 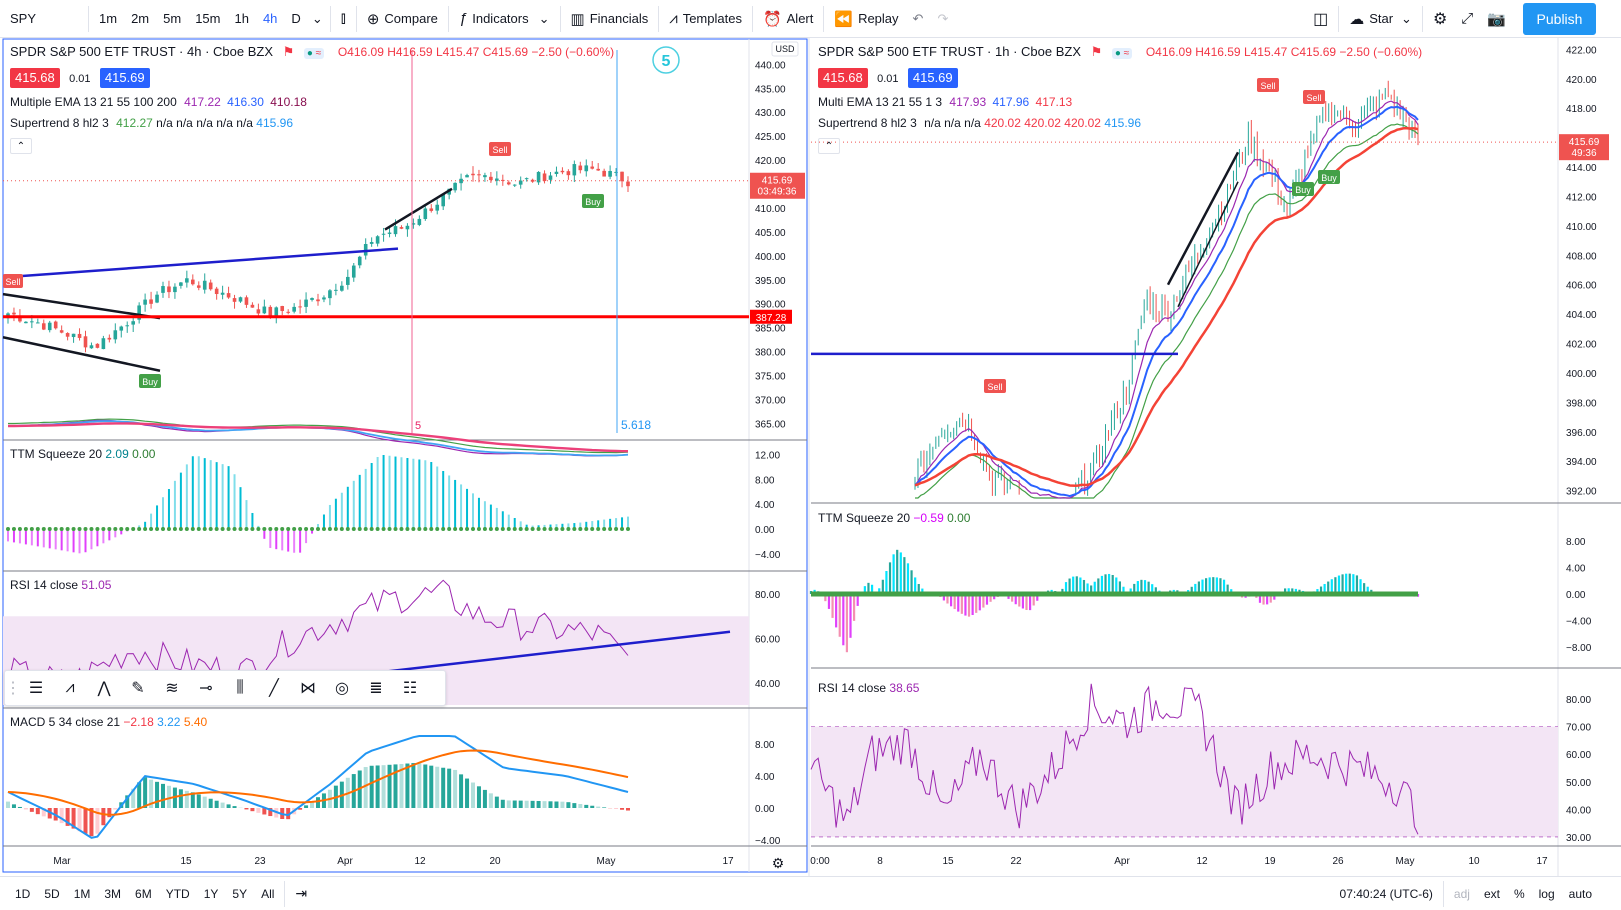 I want to click on interval-5m: 5m, so click(x=172, y=18).